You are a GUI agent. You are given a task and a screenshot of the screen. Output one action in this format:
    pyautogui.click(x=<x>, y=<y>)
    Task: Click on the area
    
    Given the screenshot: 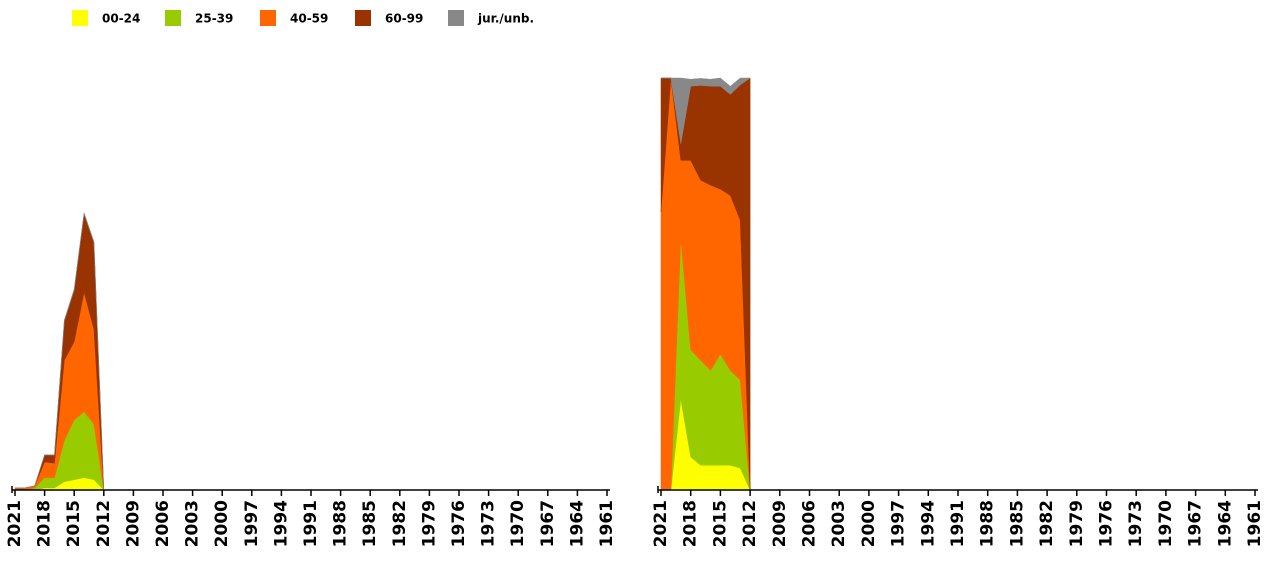 What is the action you would take?
    pyautogui.click(x=706, y=110)
    